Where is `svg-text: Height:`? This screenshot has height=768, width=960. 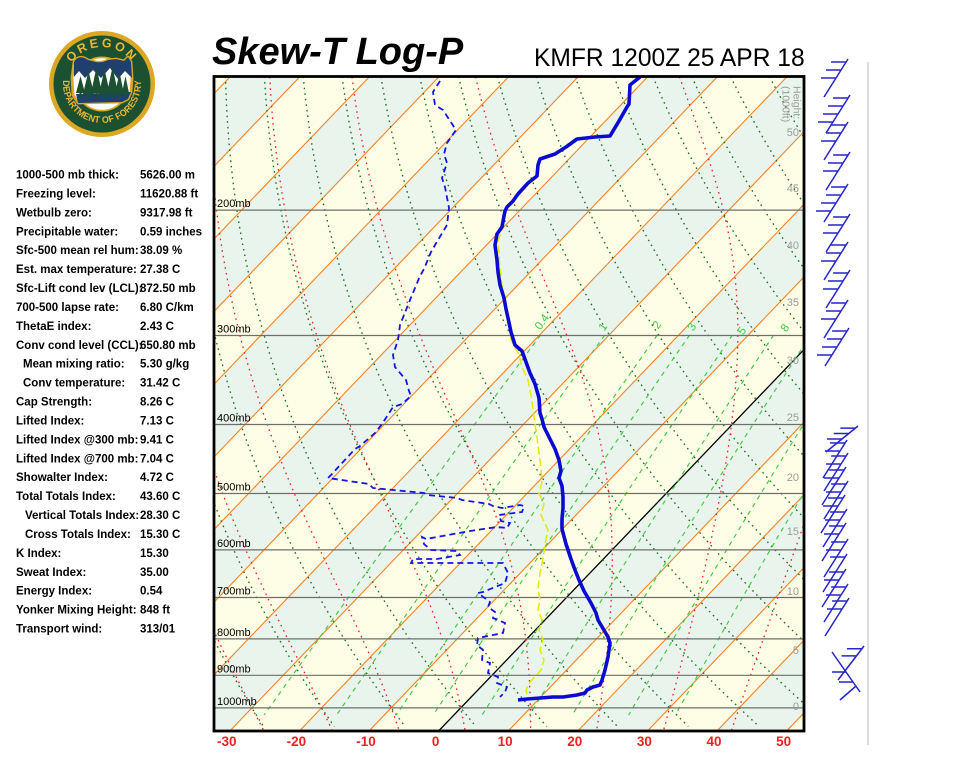
svg-text: Height: is located at coordinates (797, 102).